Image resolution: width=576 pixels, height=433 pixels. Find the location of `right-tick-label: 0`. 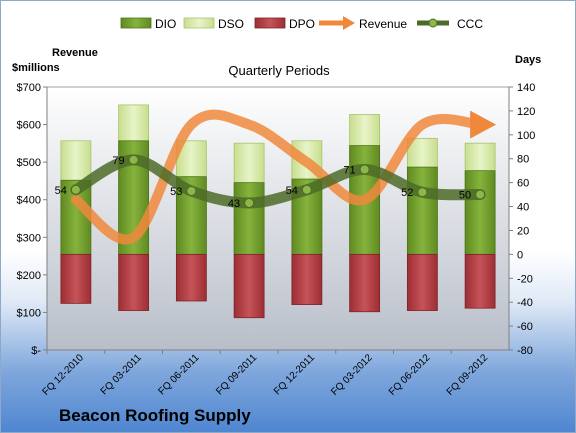

right-tick-label: 0 is located at coordinates (520, 255).